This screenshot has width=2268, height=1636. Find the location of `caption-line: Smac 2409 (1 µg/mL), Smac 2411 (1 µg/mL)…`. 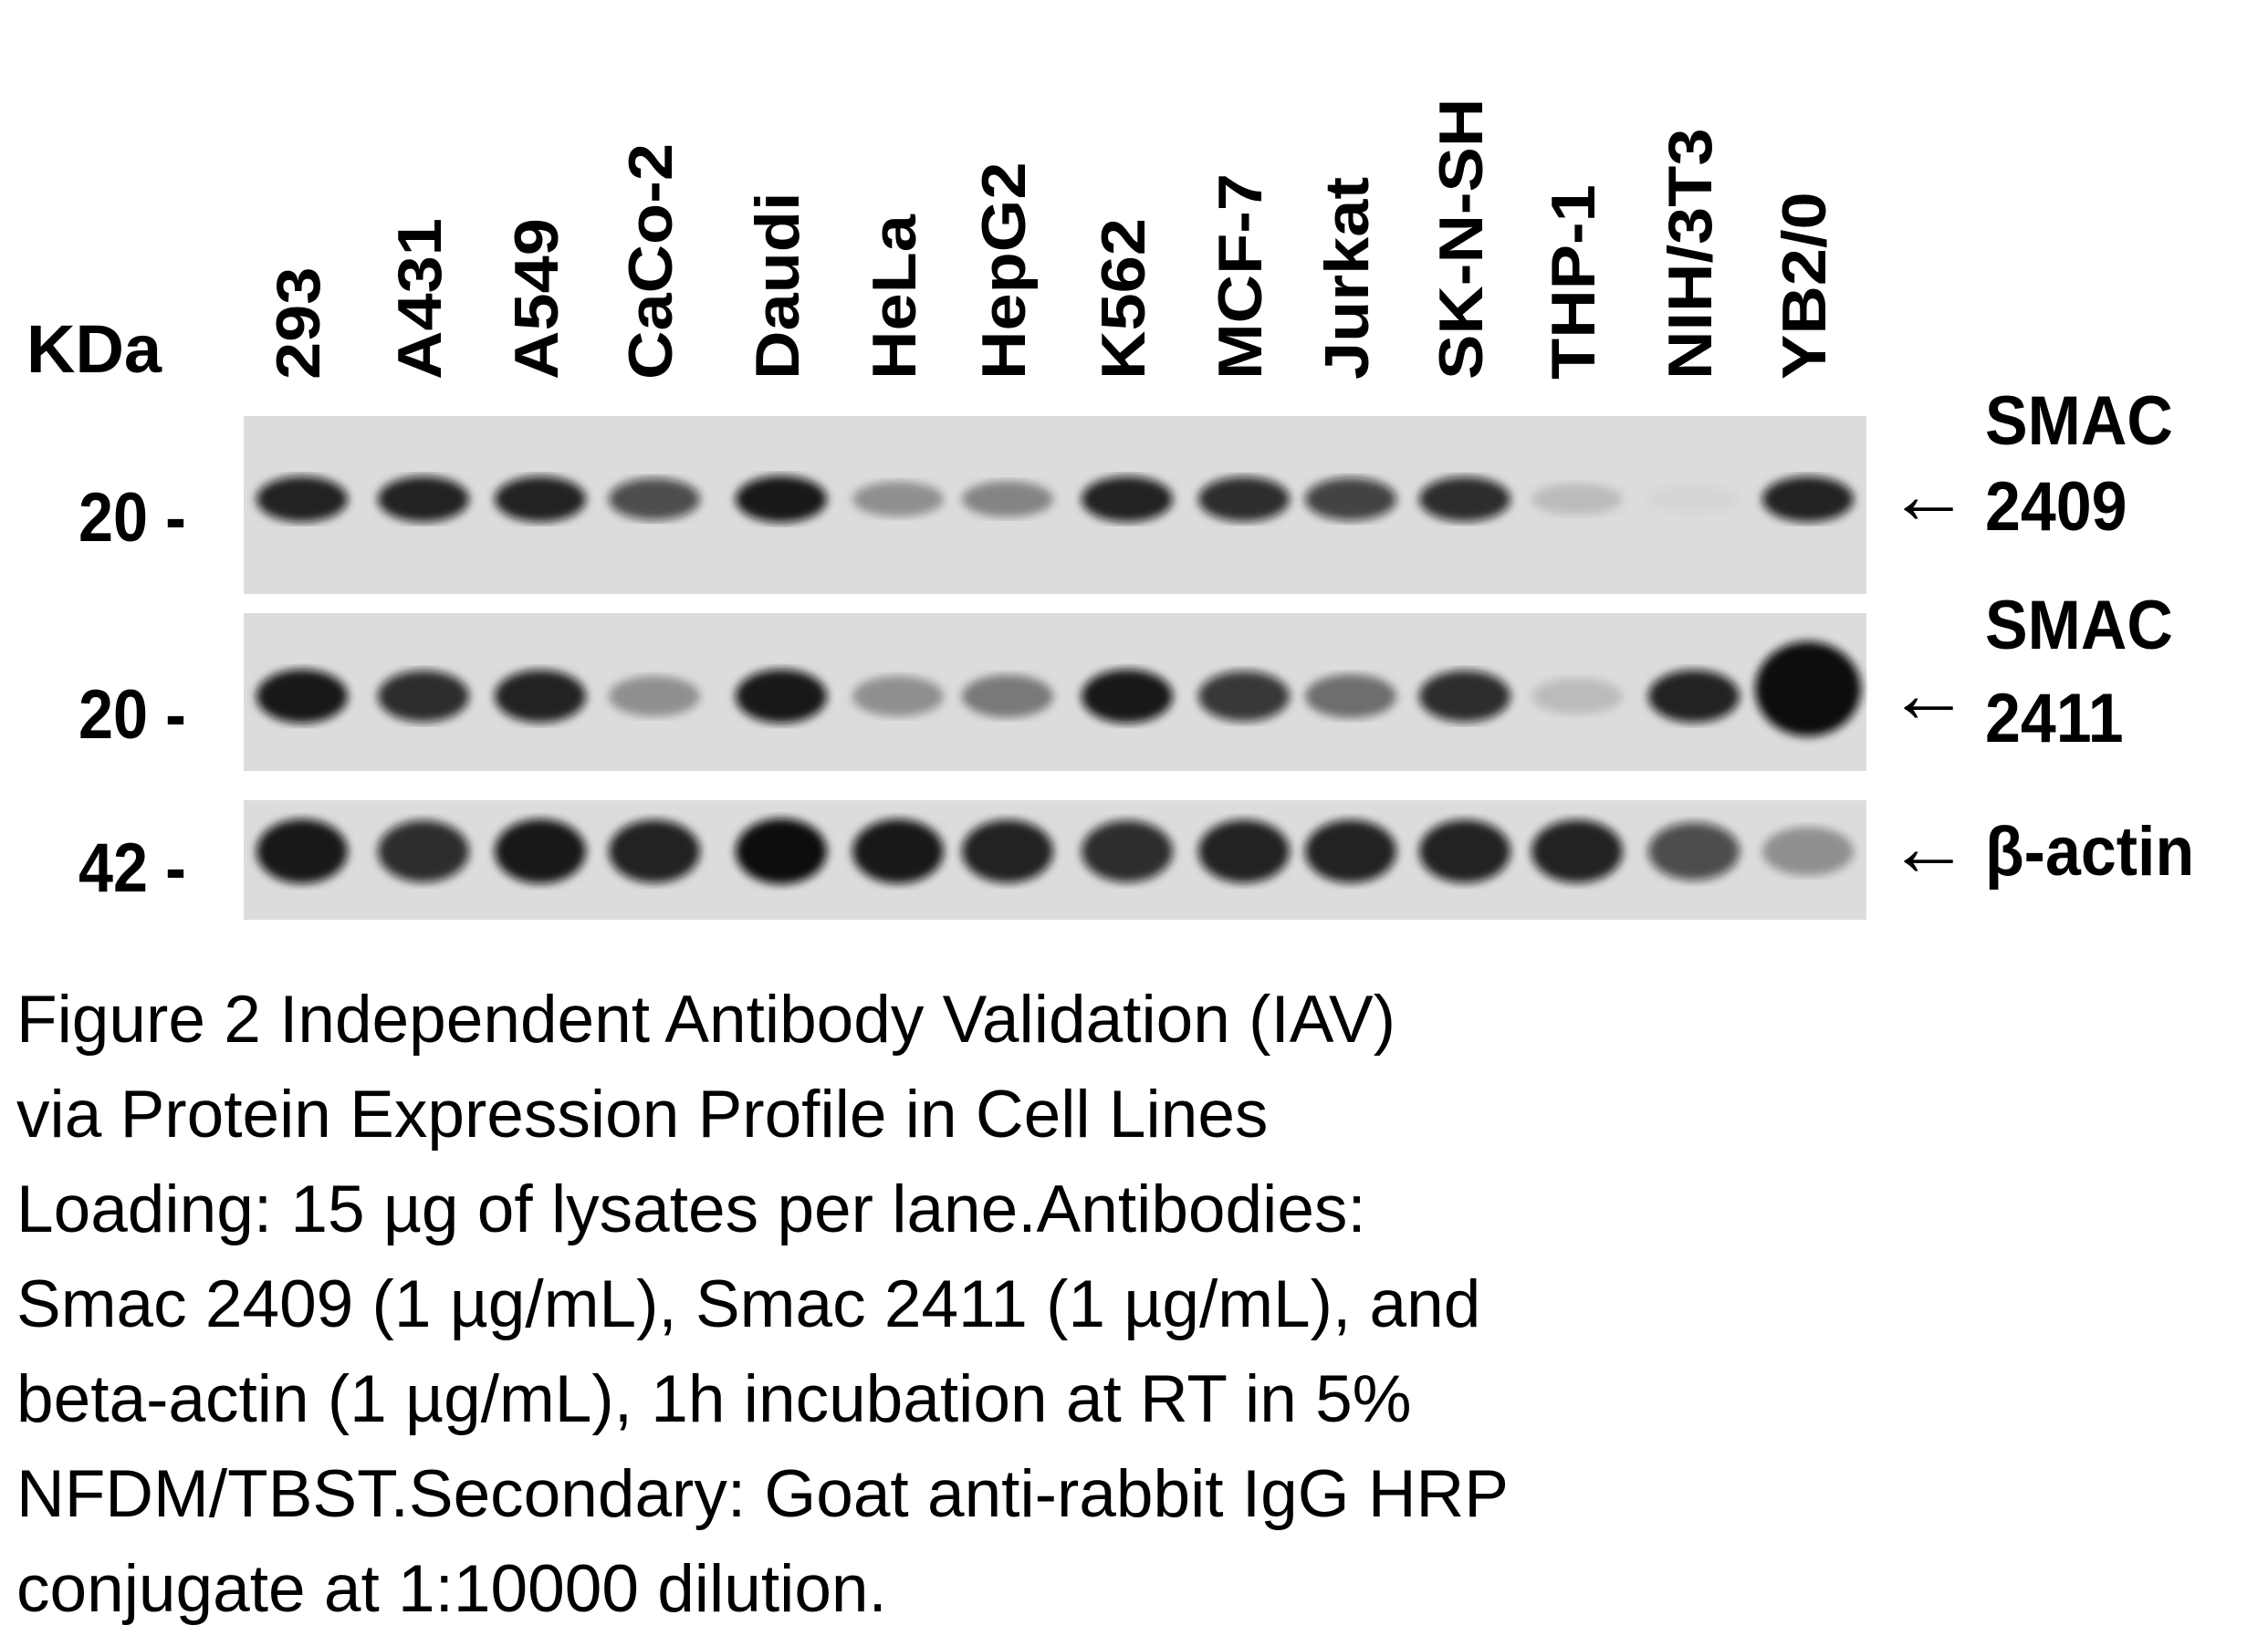

caption-line: Smac 2409 (1 µg/mL), Smac 2411 (1 µg/mL)… is located at coordinates (748, 1304).